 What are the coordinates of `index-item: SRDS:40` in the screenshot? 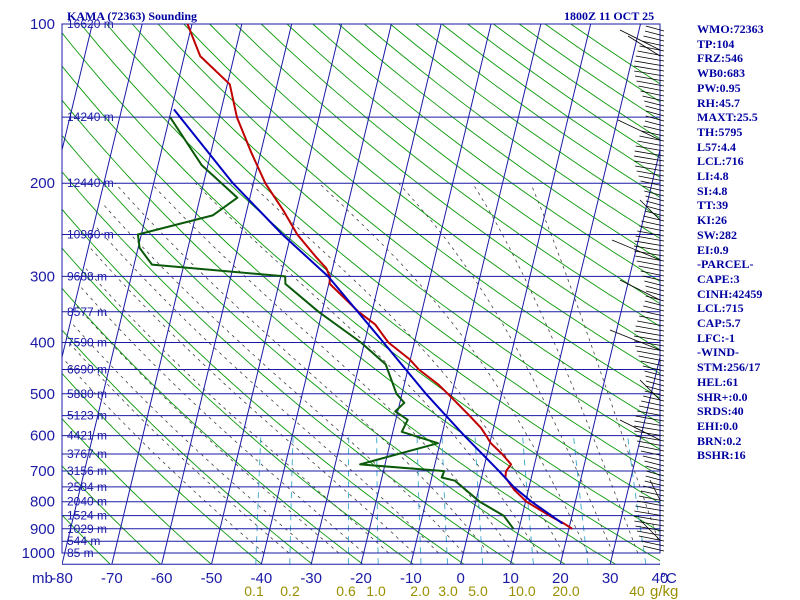 It's located at (720, 411).